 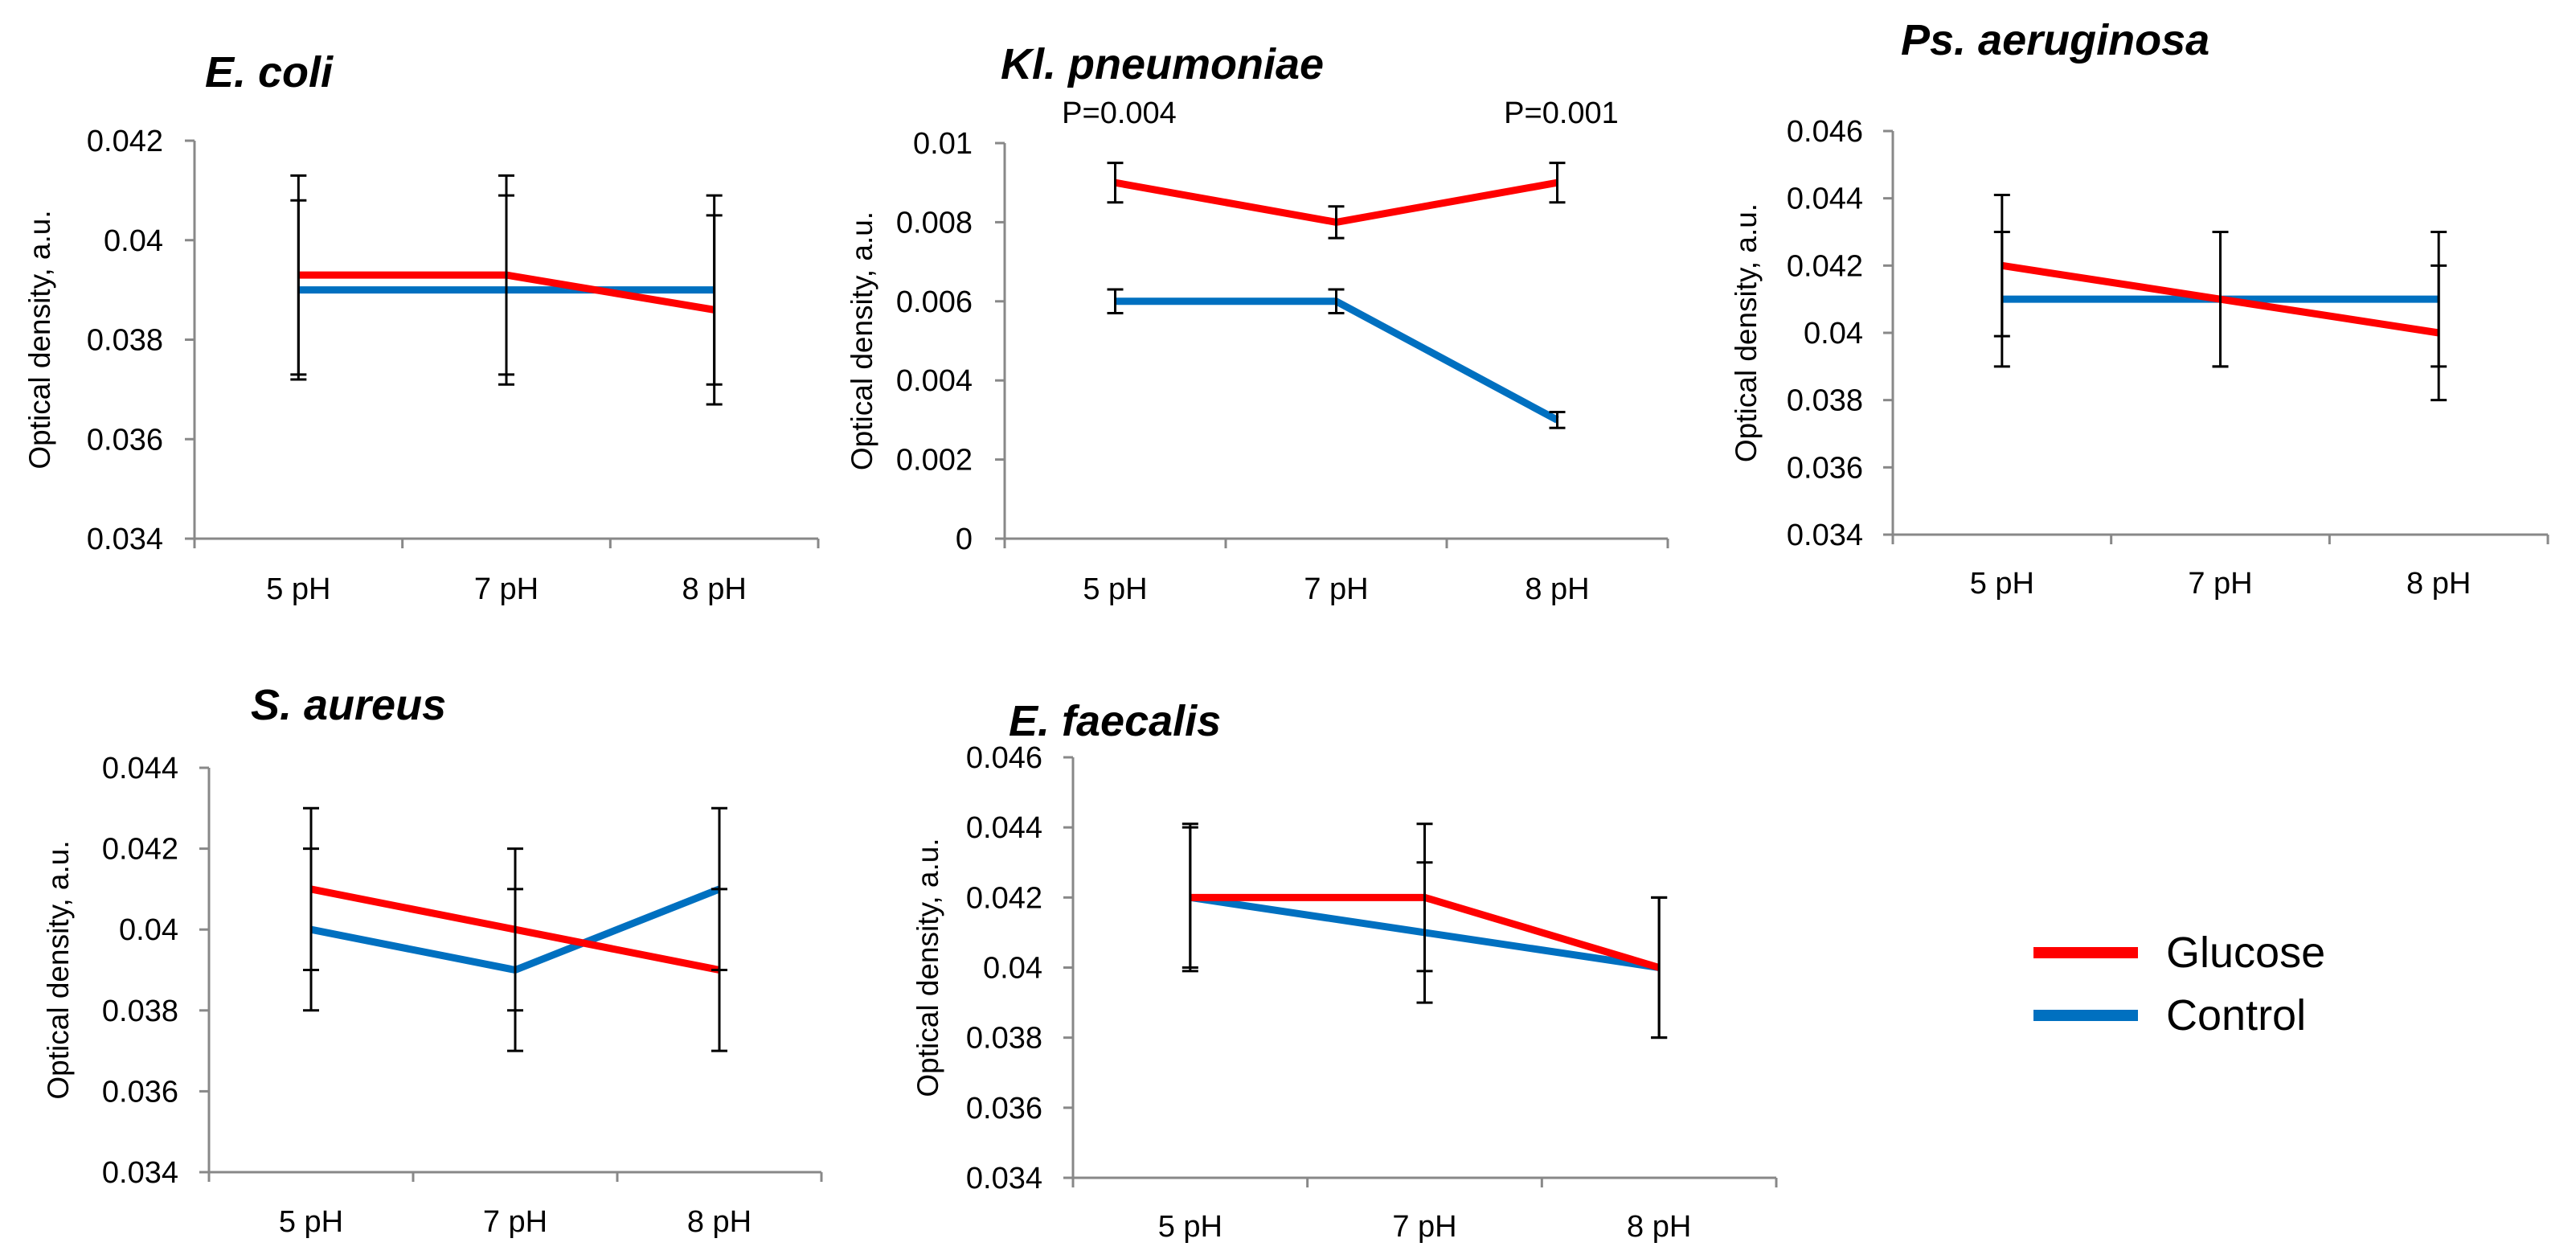 What do you see at coordinates (2245, 953) in the screenshot?
I see `legend-label-glucose: Glucose` at bounding box center [2245, 953].